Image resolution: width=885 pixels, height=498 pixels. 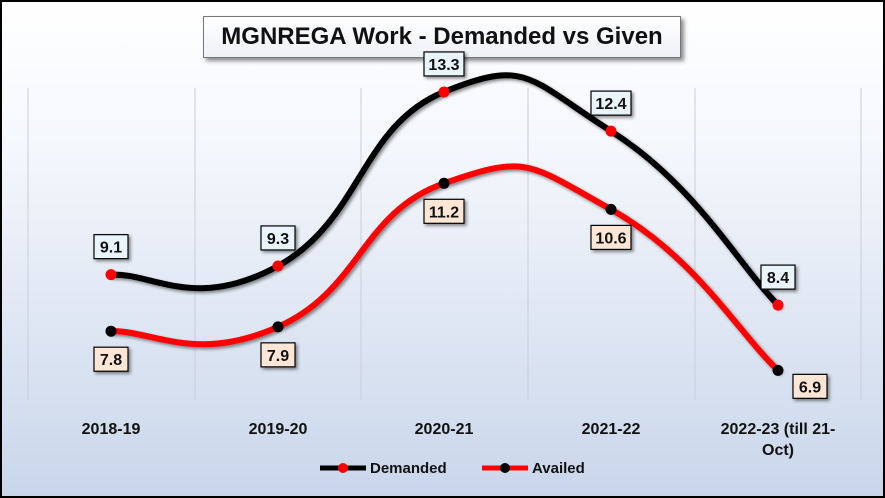 I want to click on x-tick-label-3: 2021-22, so click(x=611, y=429).